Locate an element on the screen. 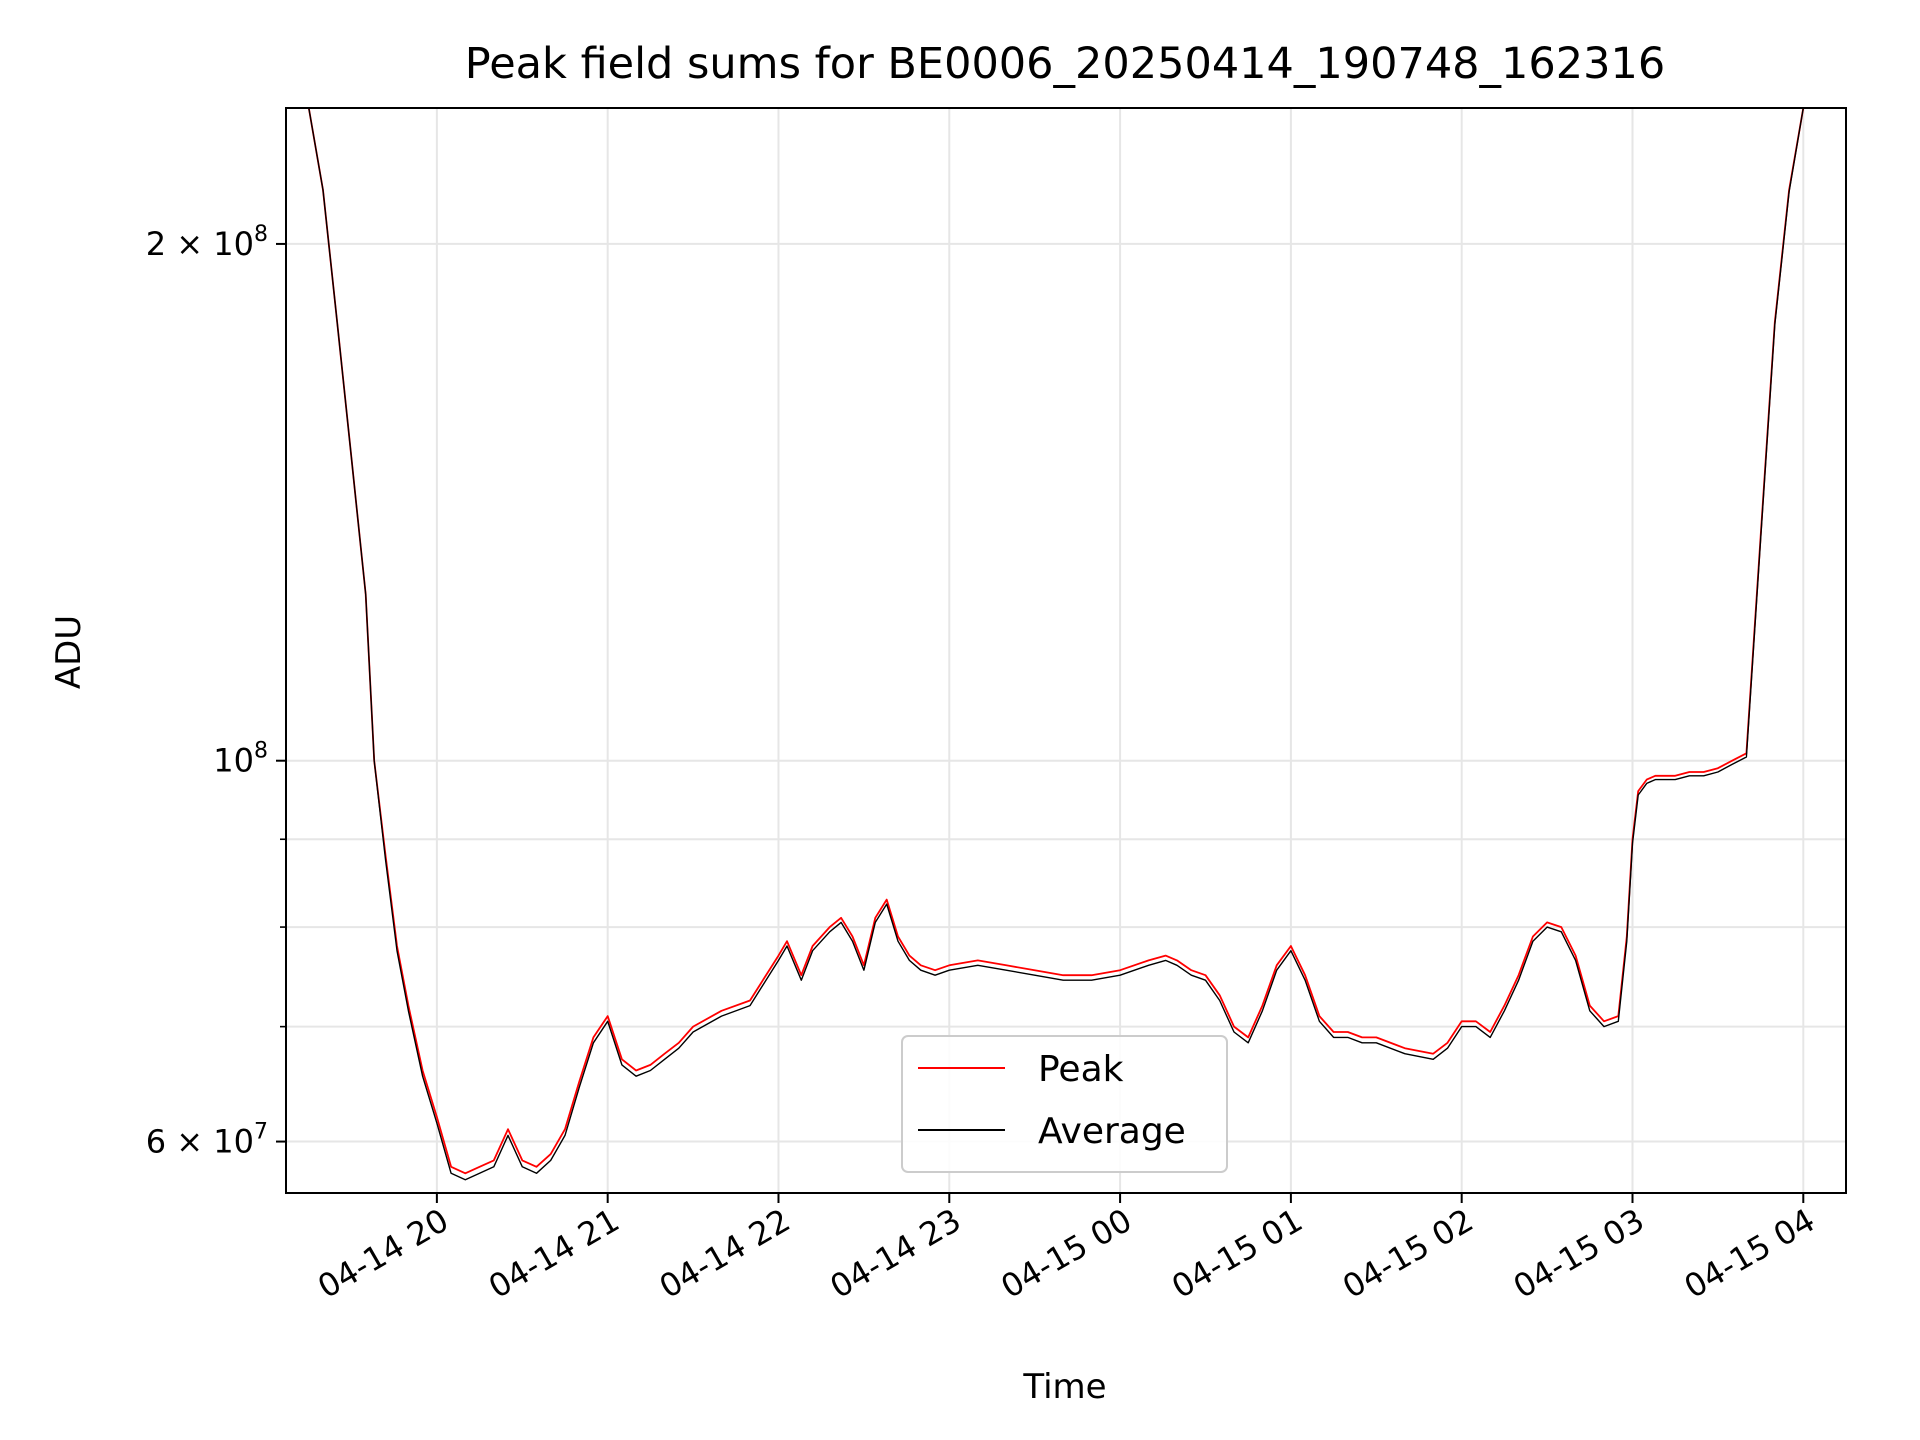  y-tick-label: 6 × 107 is located at coordinates (207, 1140).